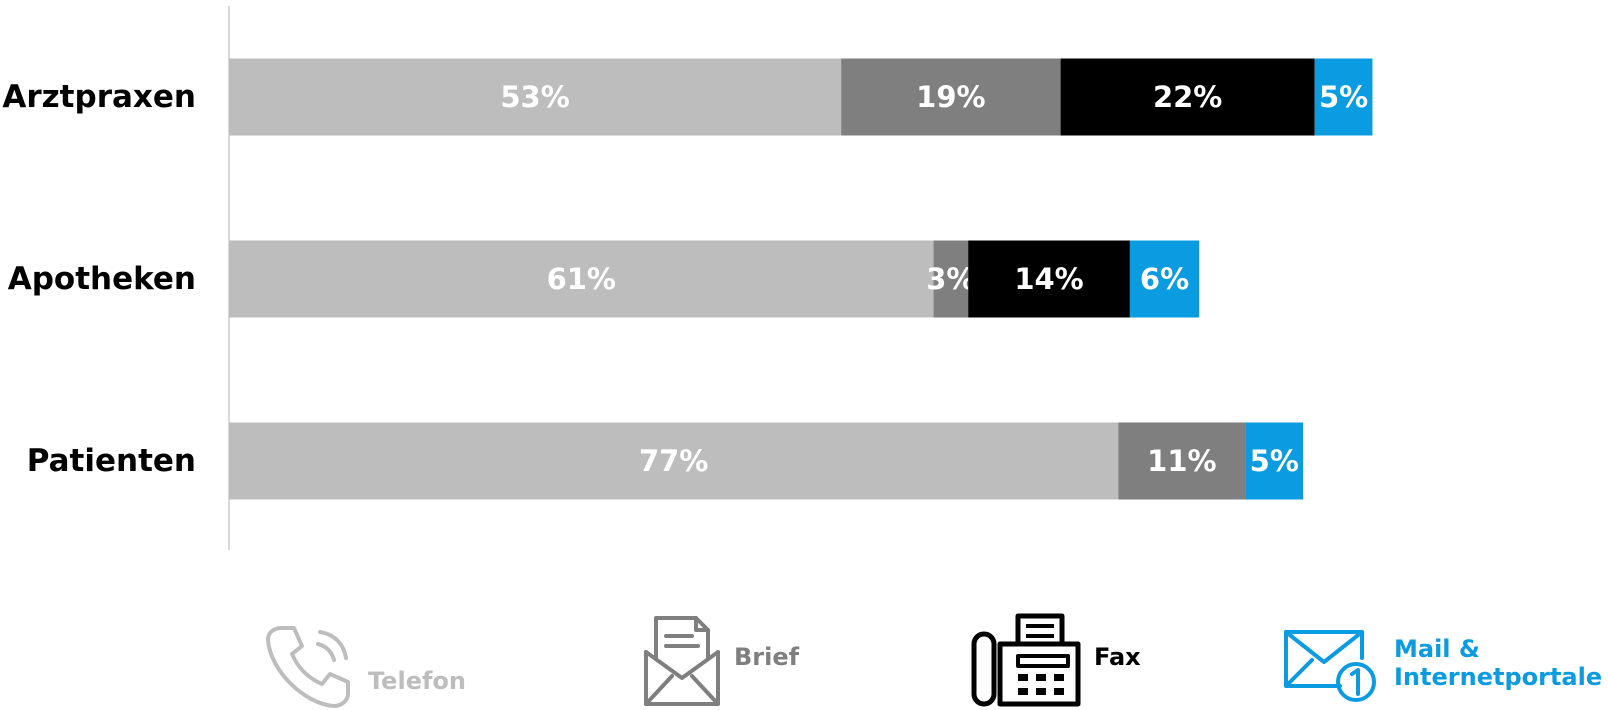 The image size is (1608, 710). I want to click on data-label-apotheken-mail-internetportale: 6%, so click(1164, 279).